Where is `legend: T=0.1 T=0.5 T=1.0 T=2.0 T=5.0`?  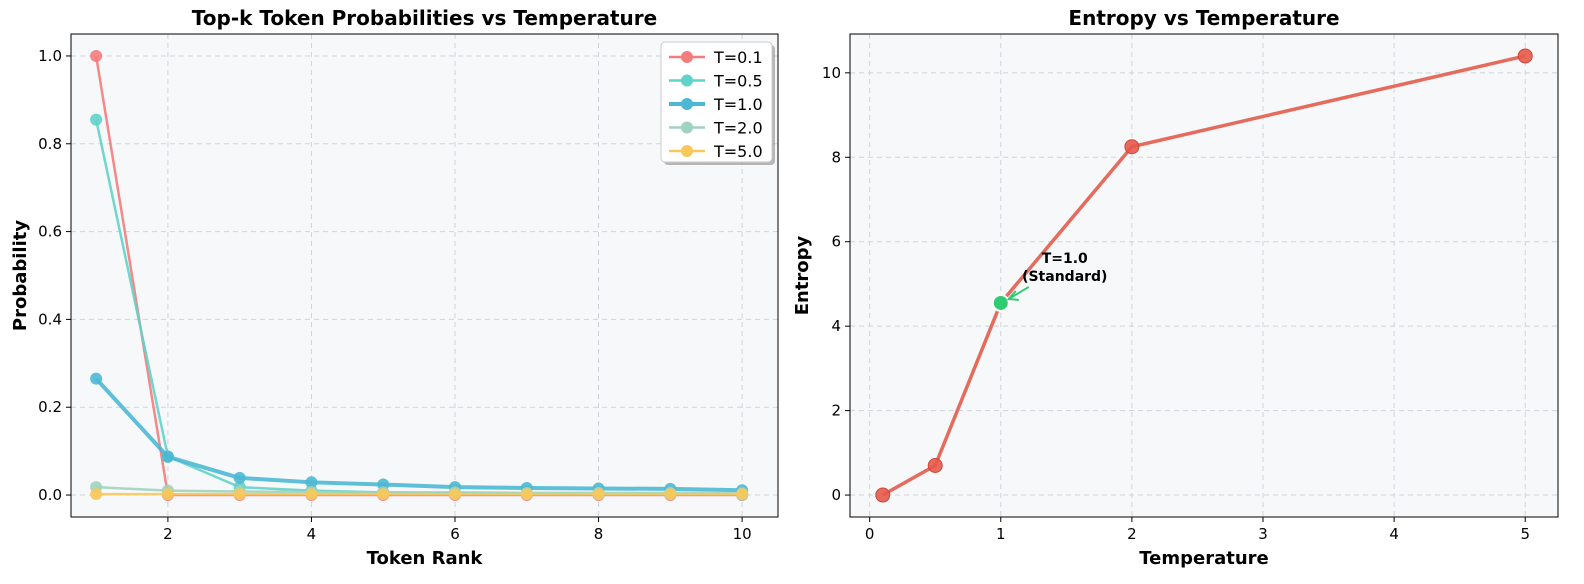 legend: T=0.1 T=0.5 T=1.0 T=2.0 T=5.0 is located at coordinates (717, 103).